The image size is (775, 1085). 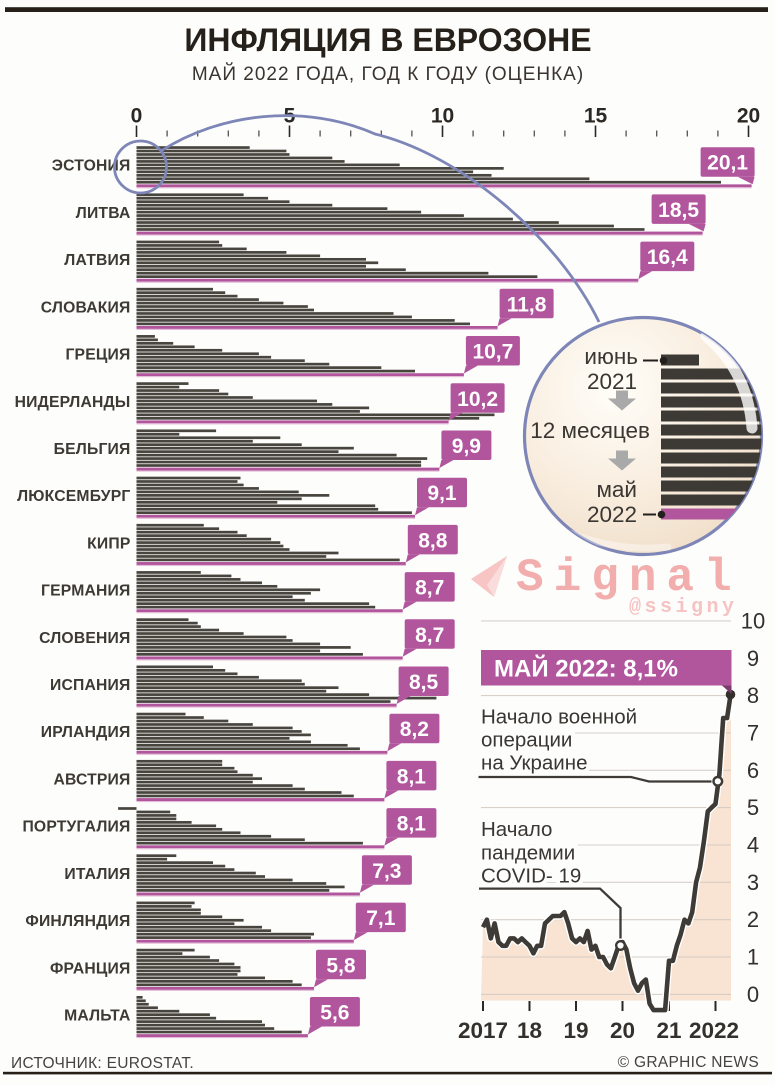 What do you see at coordinates (678, 210) in the screenshot?
I see `svg-text: 18,5` at bounding box center [678, 210].